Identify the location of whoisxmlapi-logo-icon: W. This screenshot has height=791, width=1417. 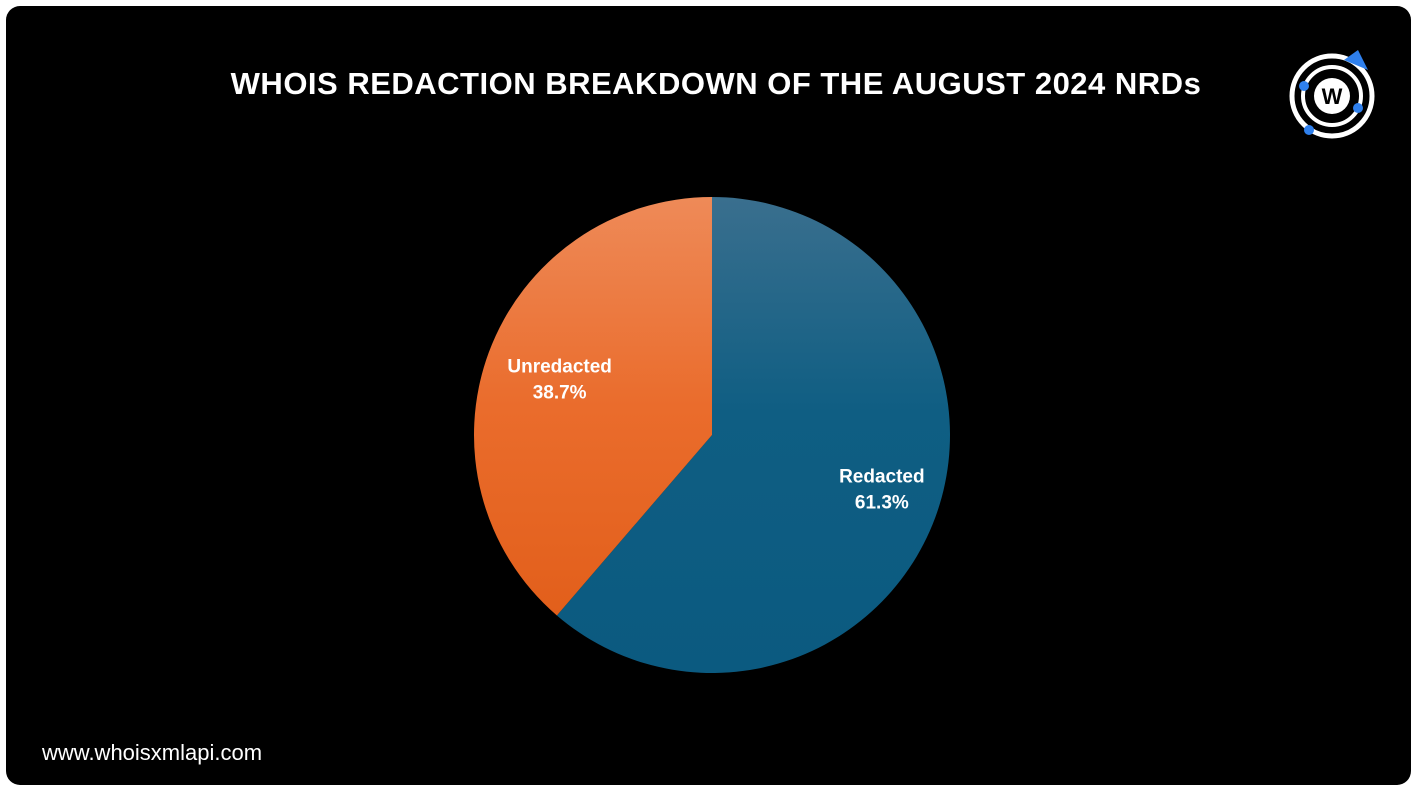
(1332, 94).